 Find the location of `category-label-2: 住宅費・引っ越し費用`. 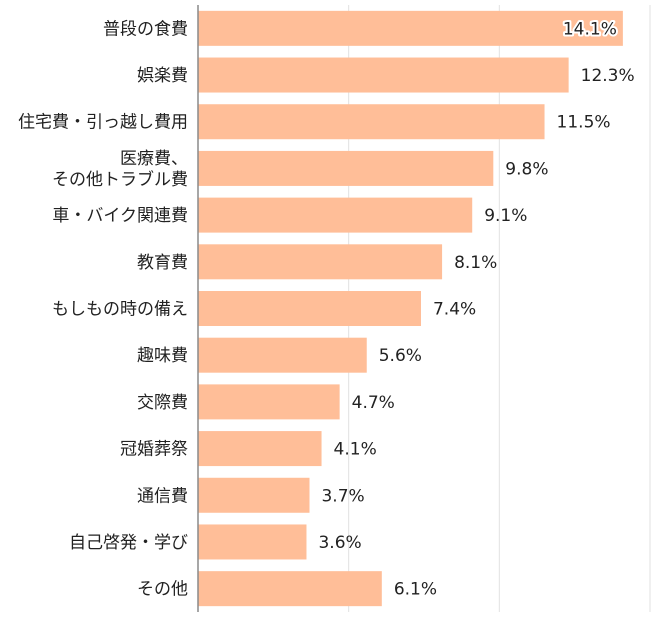

category-label-2: 住宅費・引っ越し費用 is located at coordinates (103, 123).